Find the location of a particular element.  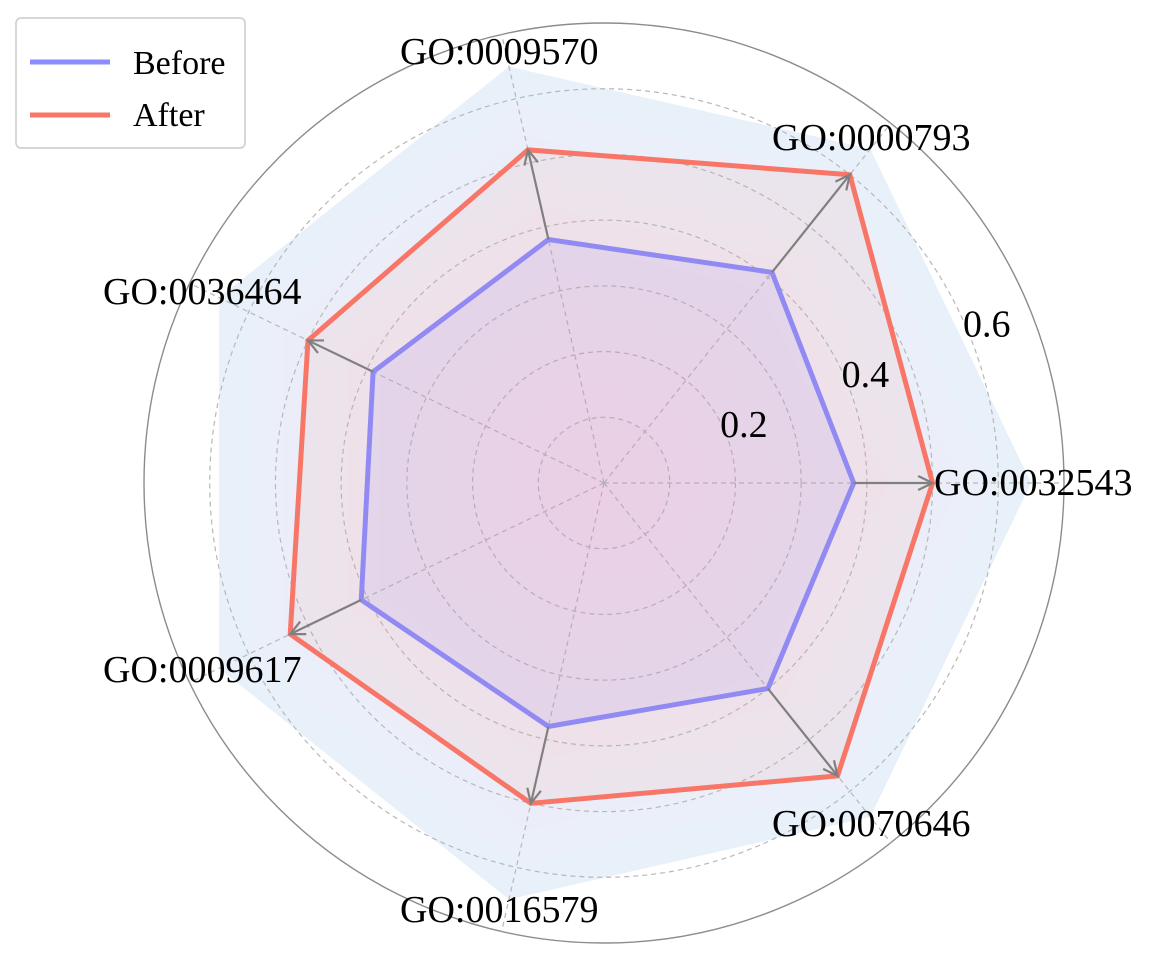

legend-label-after: After is located at coordinates (169, 115).